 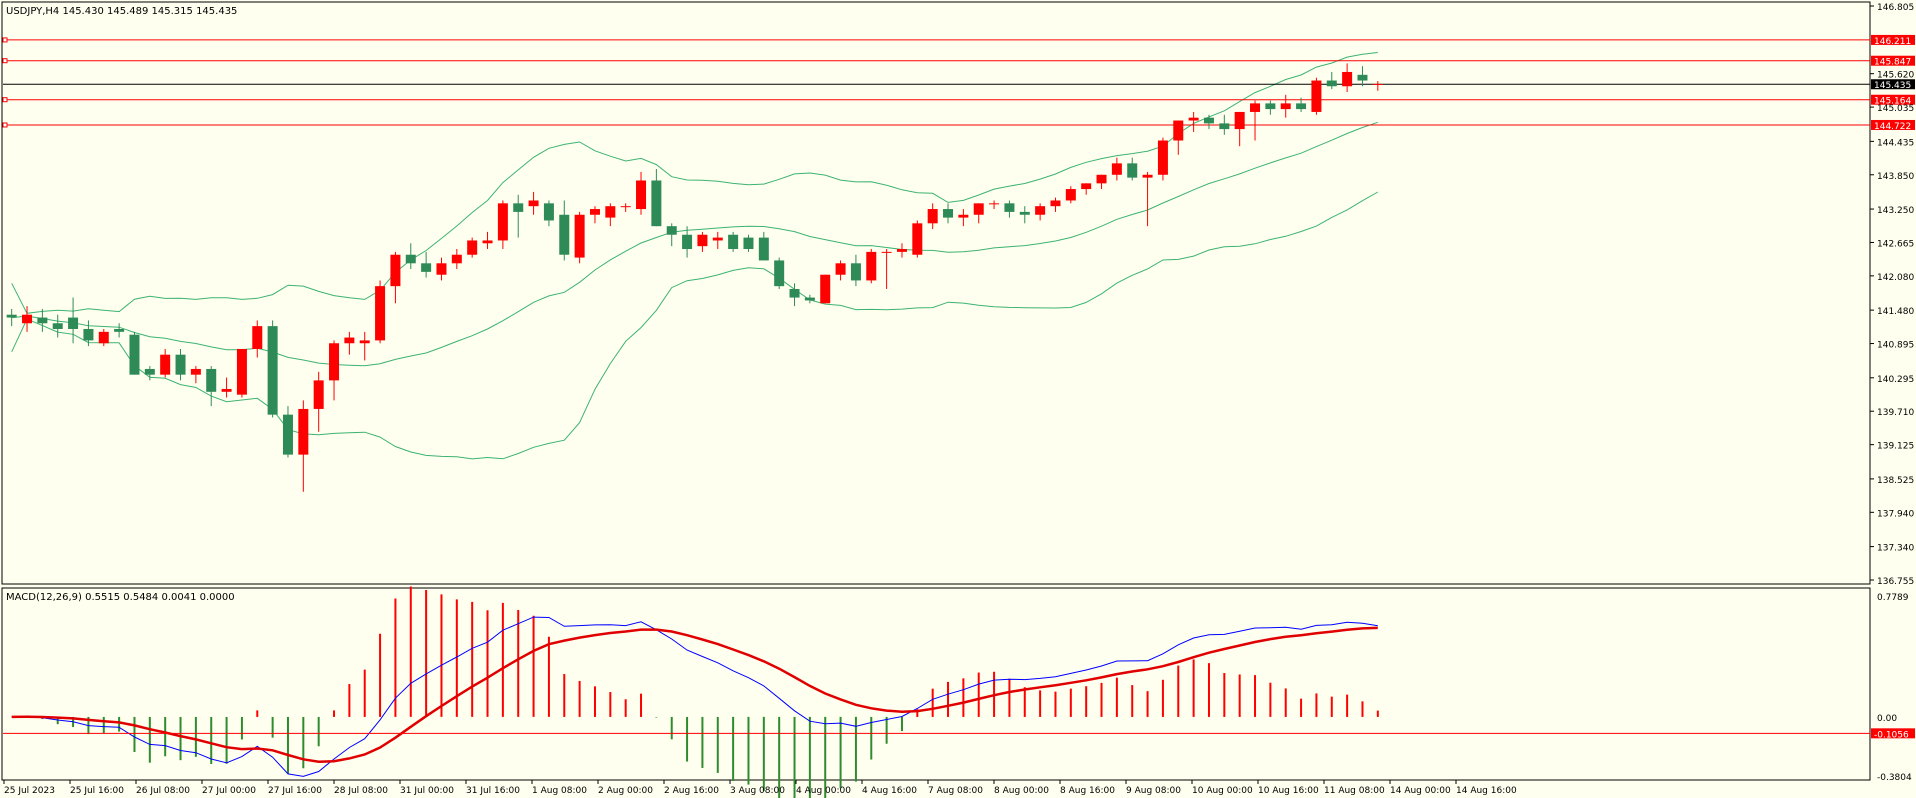 What do you see at coordinates (1895, 76) in the screenshot?
I see `price-tick-label: 145.620` at bounding box center [1895, 76].